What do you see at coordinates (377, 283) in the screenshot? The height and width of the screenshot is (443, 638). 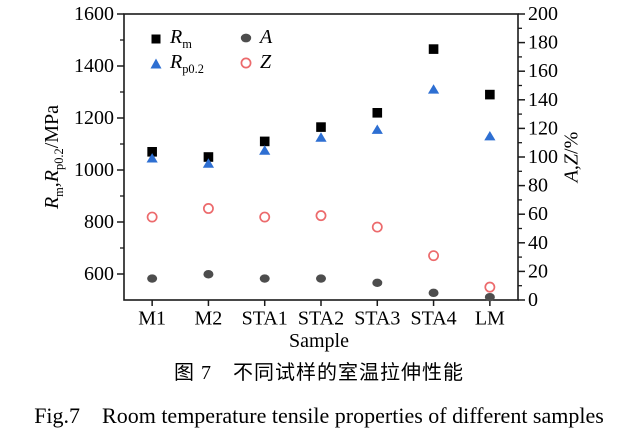 I see `A-point-STA3` at bounding box center [377, 283].